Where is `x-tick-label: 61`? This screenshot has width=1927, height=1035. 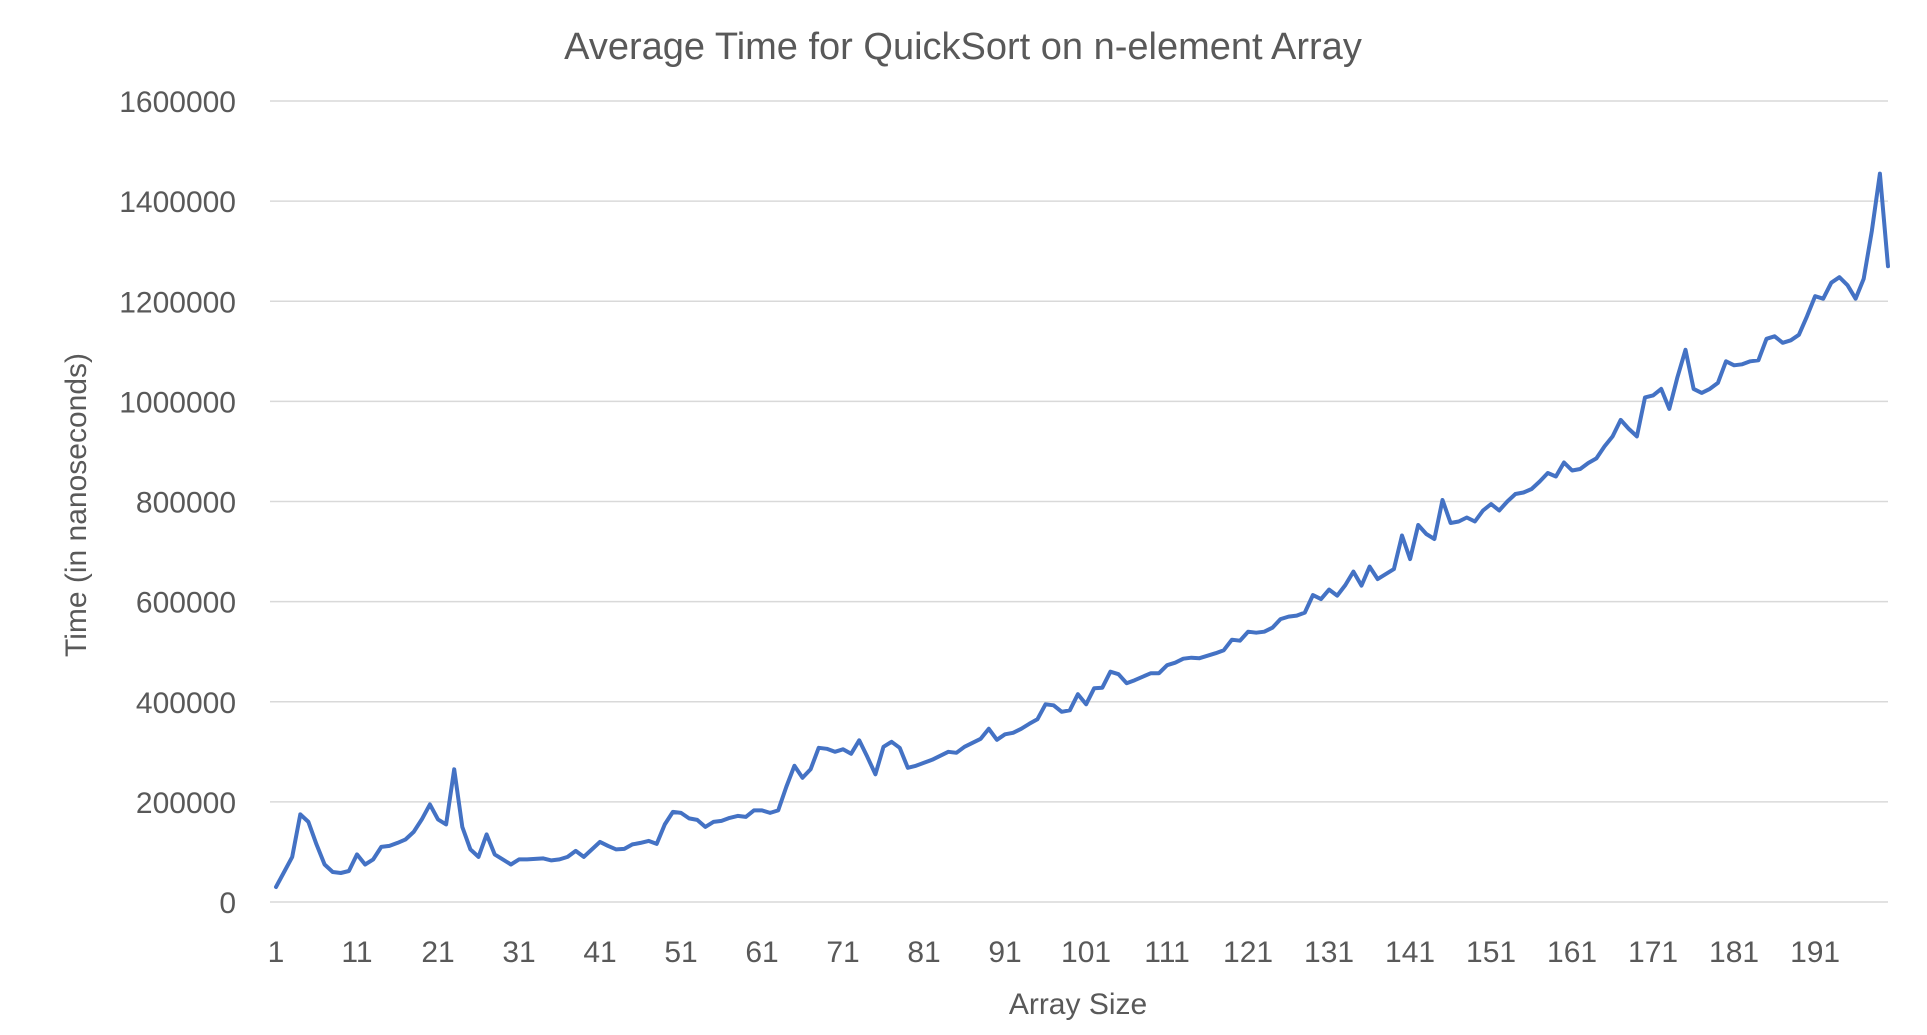
x-tick-label: 61 is located at coordinates (761, 952).